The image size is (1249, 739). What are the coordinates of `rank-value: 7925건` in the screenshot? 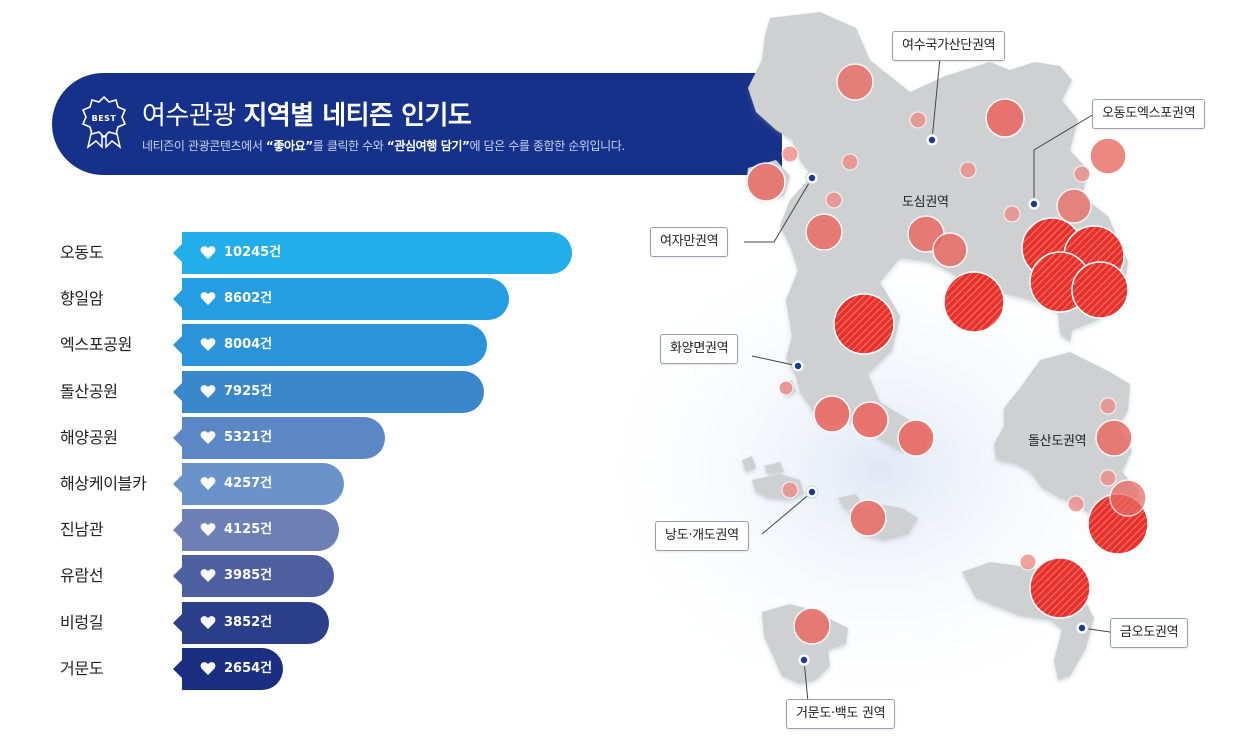 It's located at (248, 391).